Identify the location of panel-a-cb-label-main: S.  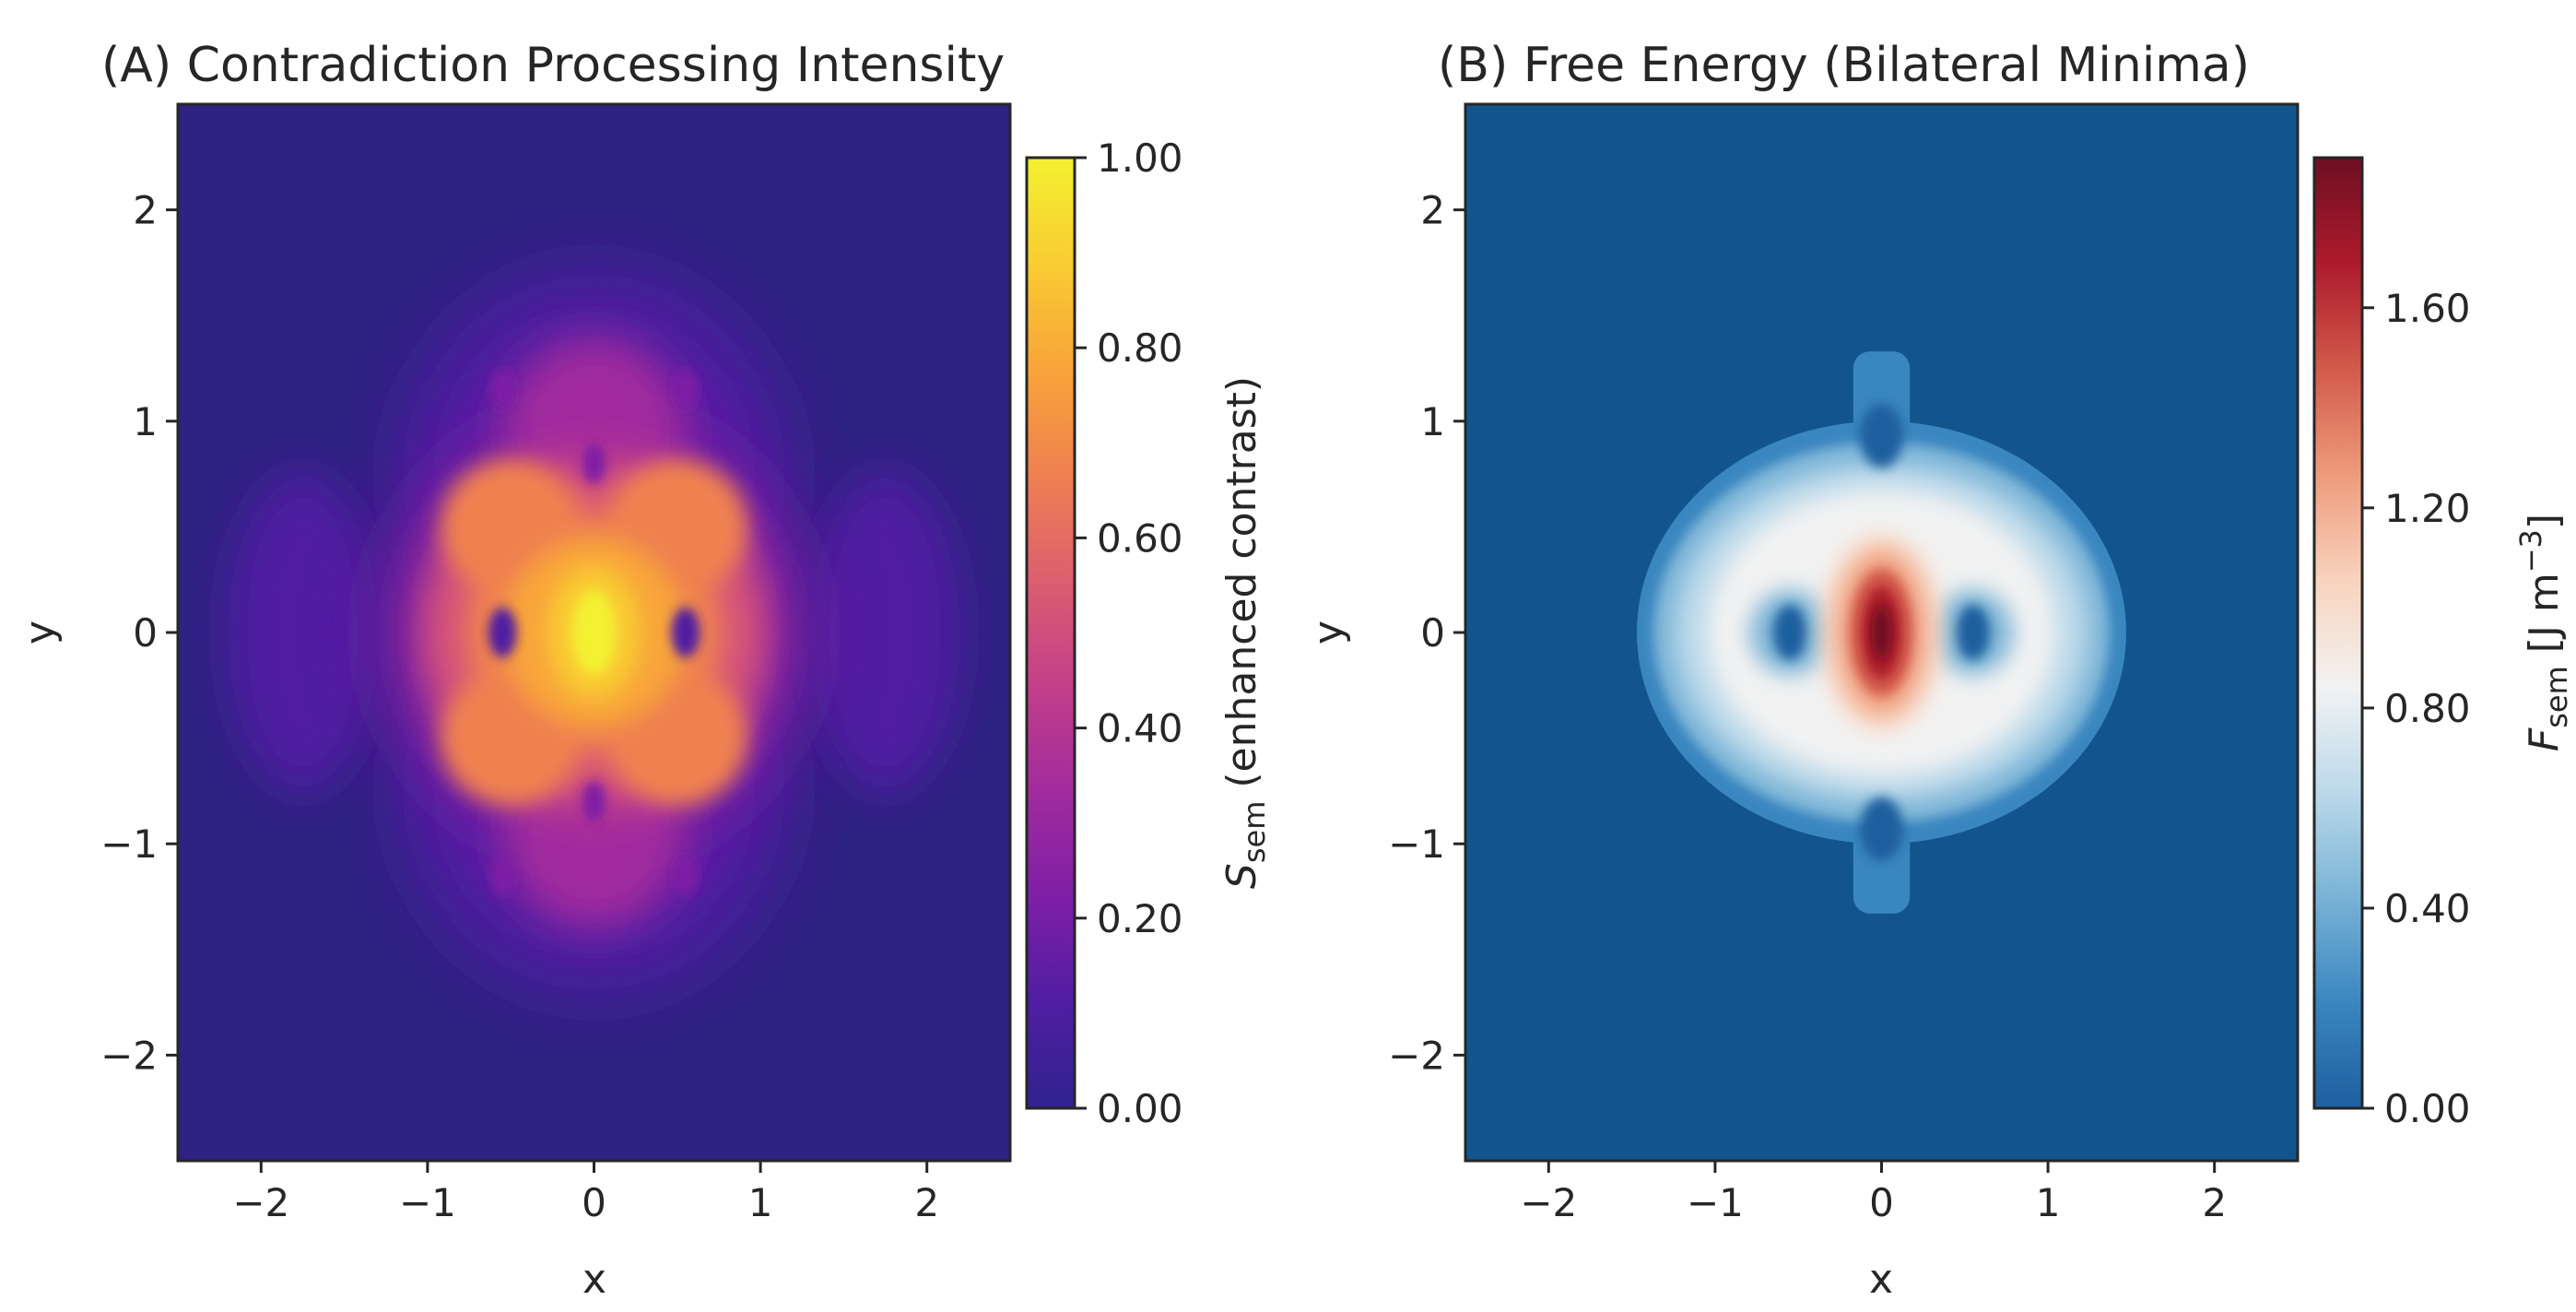
(1241, 876).